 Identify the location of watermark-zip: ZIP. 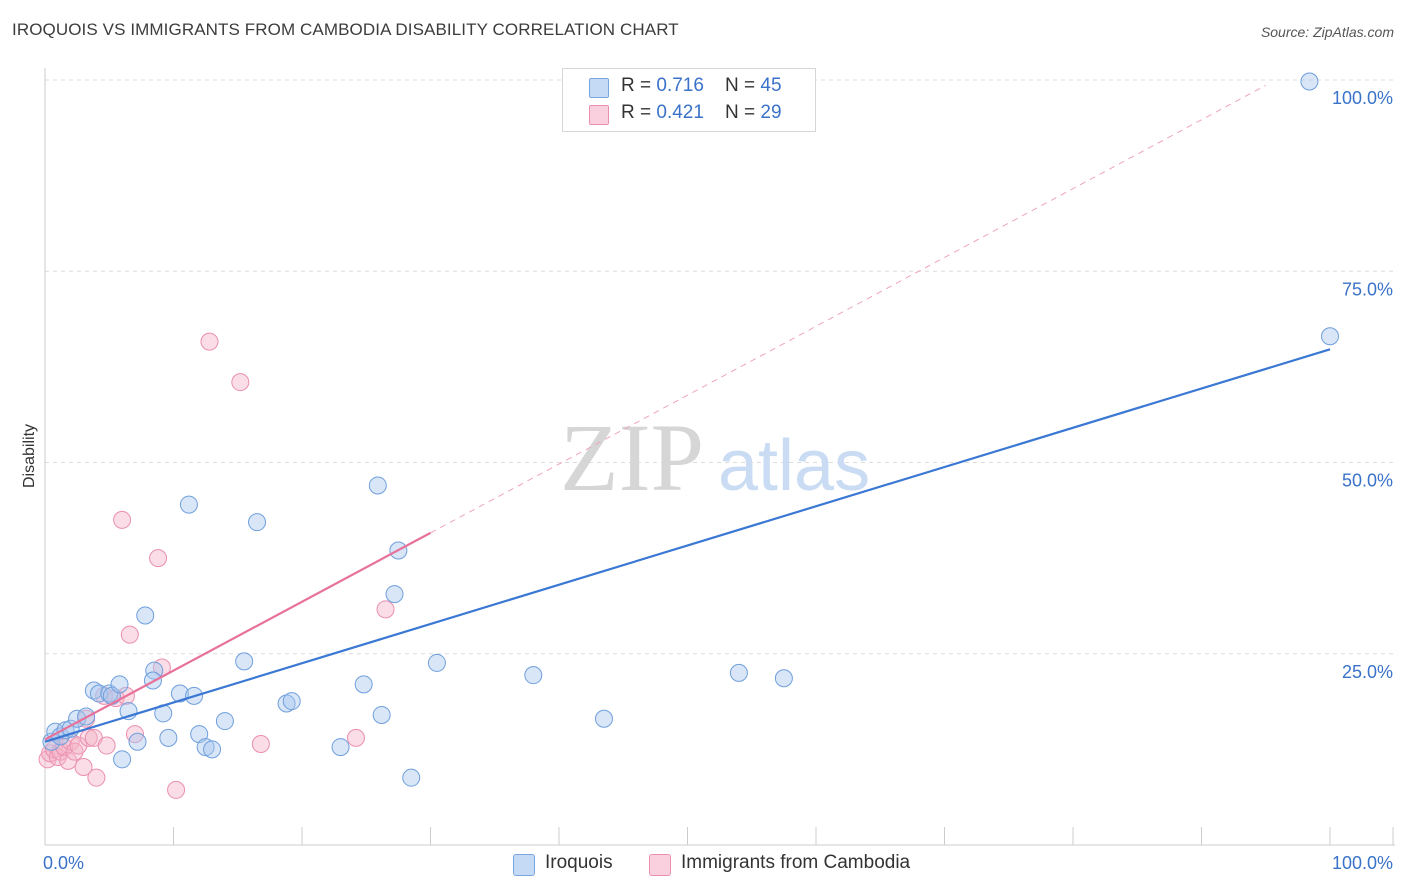
(632, 457).